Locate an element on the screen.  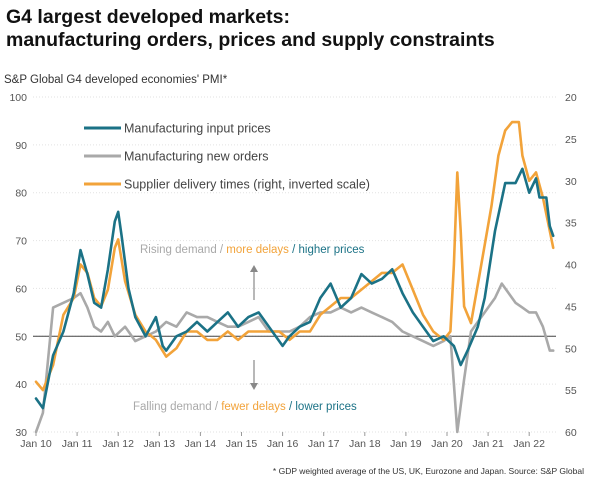
legend-label: Manufacturing new orders is located at coordinates (196, 157).